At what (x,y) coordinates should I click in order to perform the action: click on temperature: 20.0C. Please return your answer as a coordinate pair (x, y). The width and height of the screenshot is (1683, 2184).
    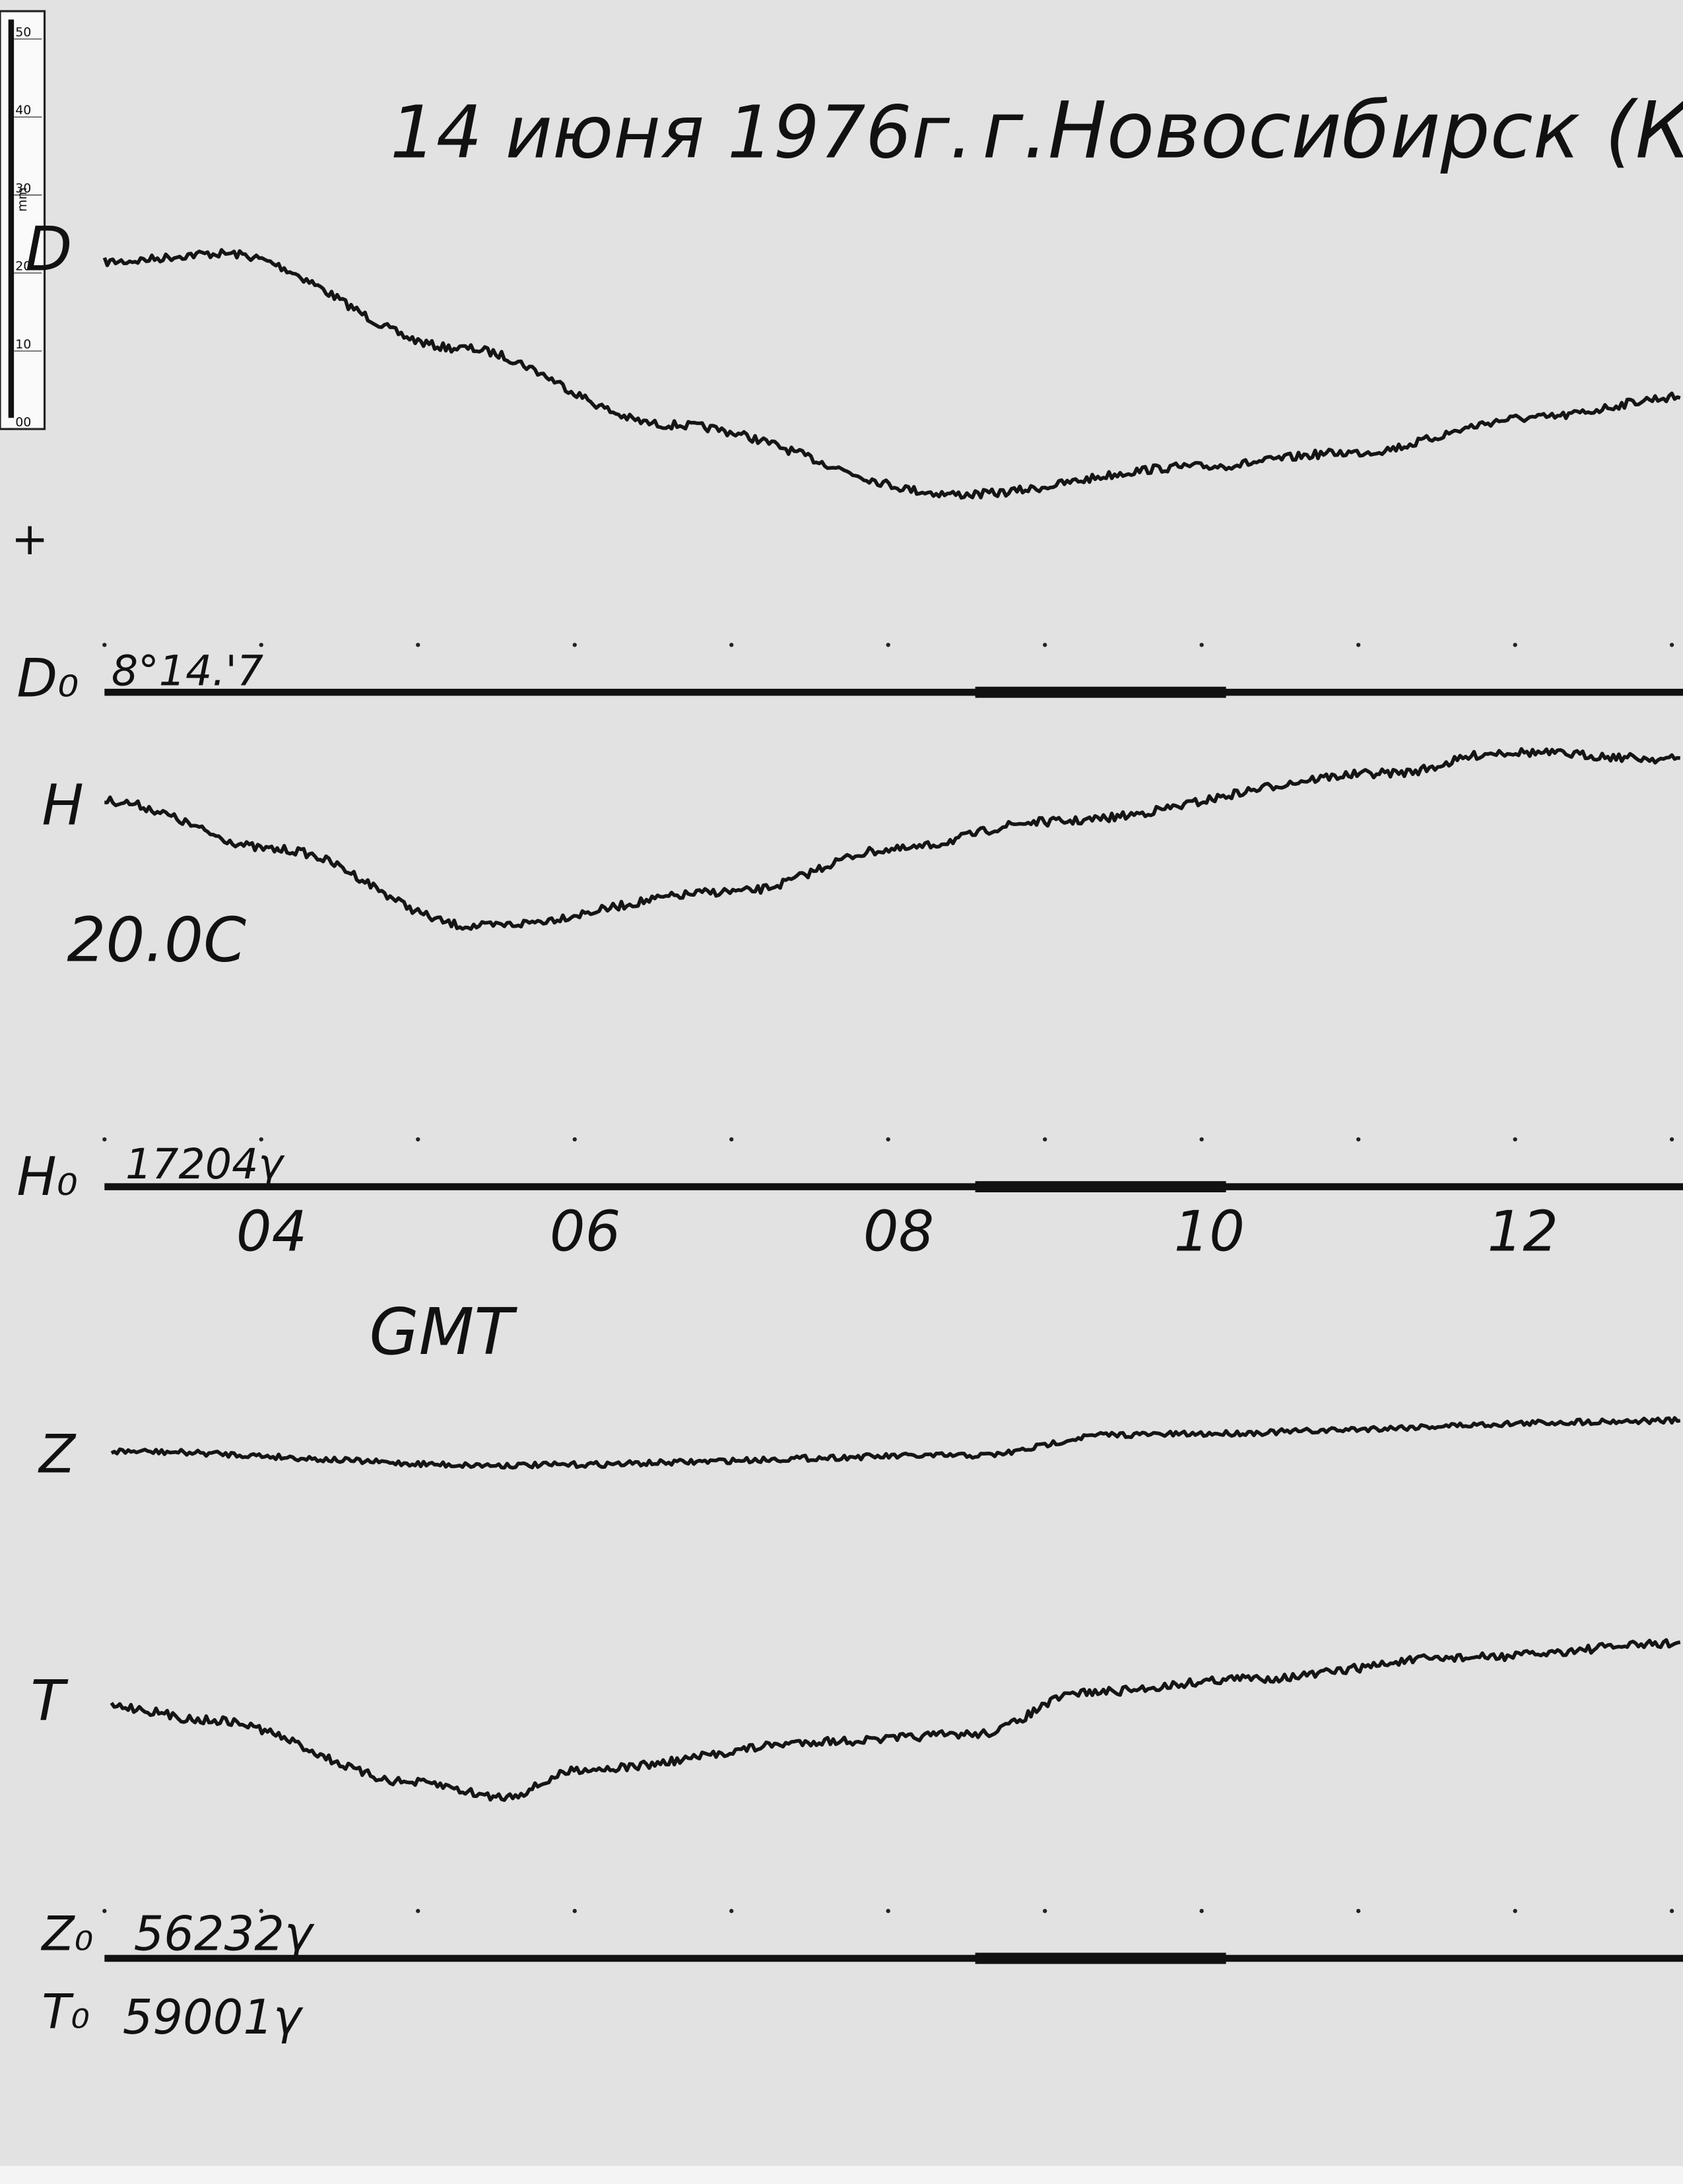
    Looking at the image, I should click on (156, 940).